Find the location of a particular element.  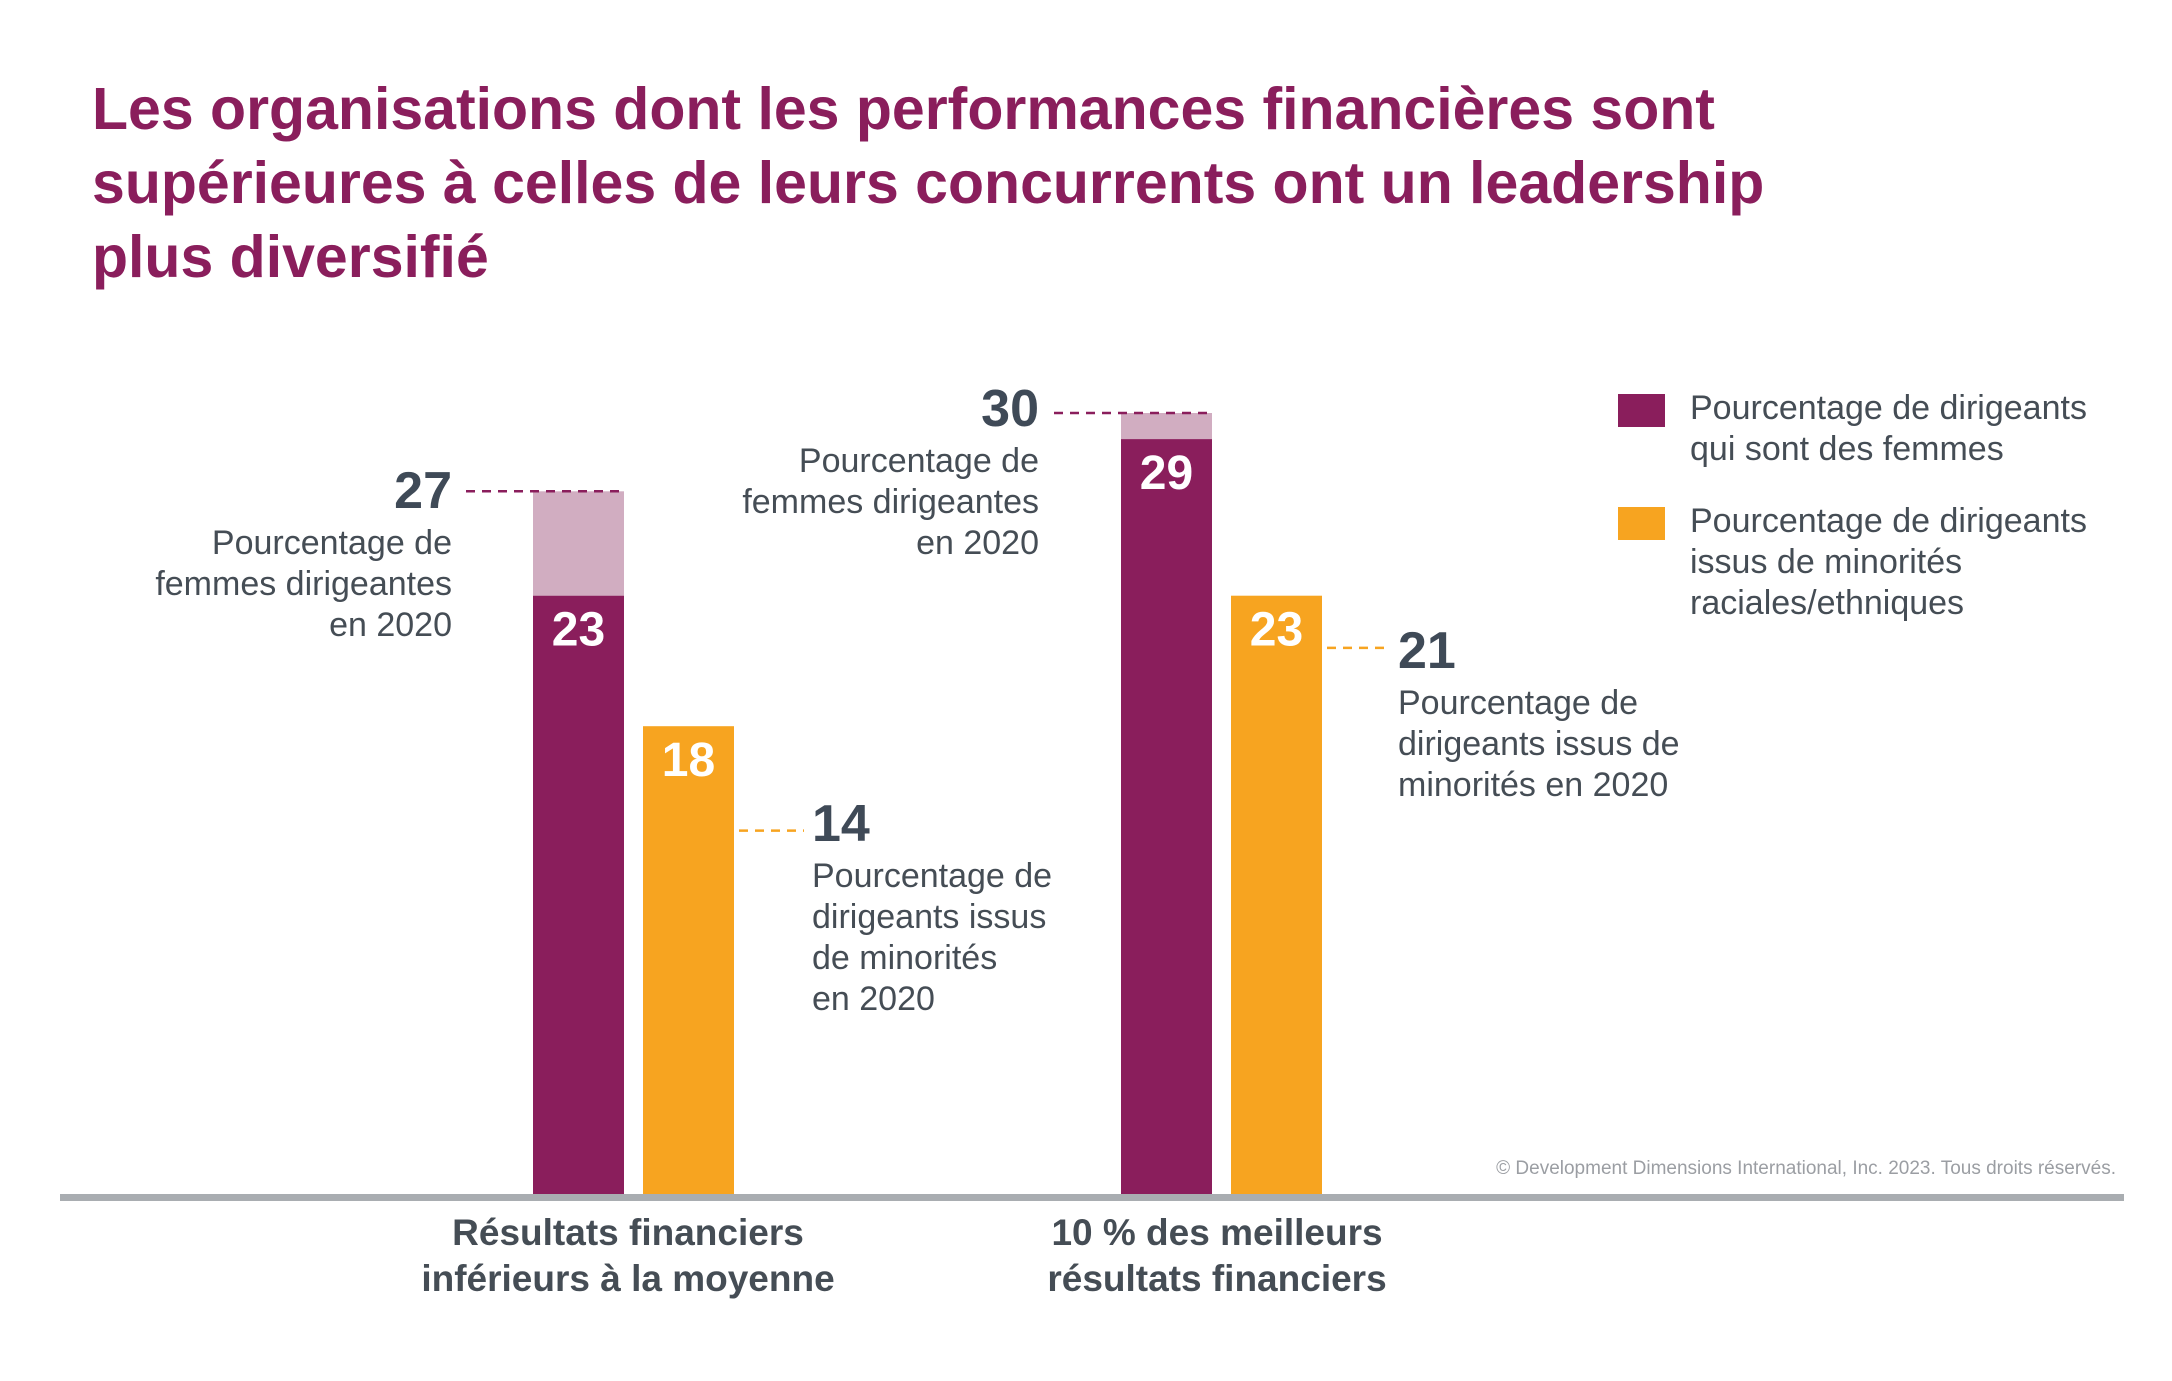

bar-value-label: 18 is located at coordinates (688, 760).